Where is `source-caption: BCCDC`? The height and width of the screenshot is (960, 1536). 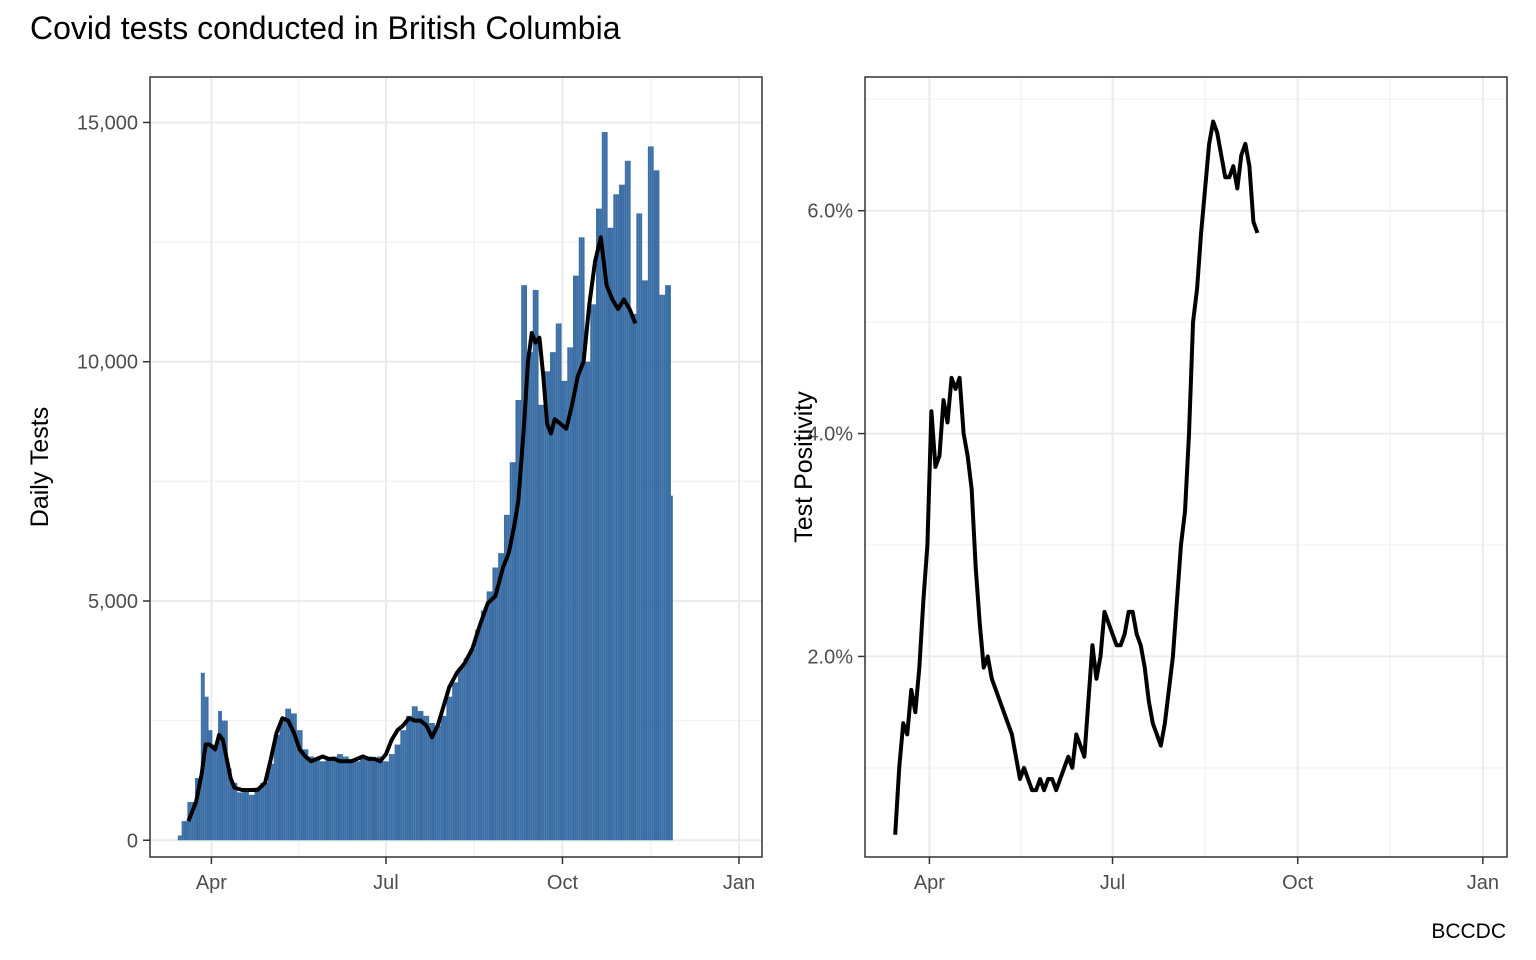
source-caption: BCCDC is located at coordinates (1468, 931).